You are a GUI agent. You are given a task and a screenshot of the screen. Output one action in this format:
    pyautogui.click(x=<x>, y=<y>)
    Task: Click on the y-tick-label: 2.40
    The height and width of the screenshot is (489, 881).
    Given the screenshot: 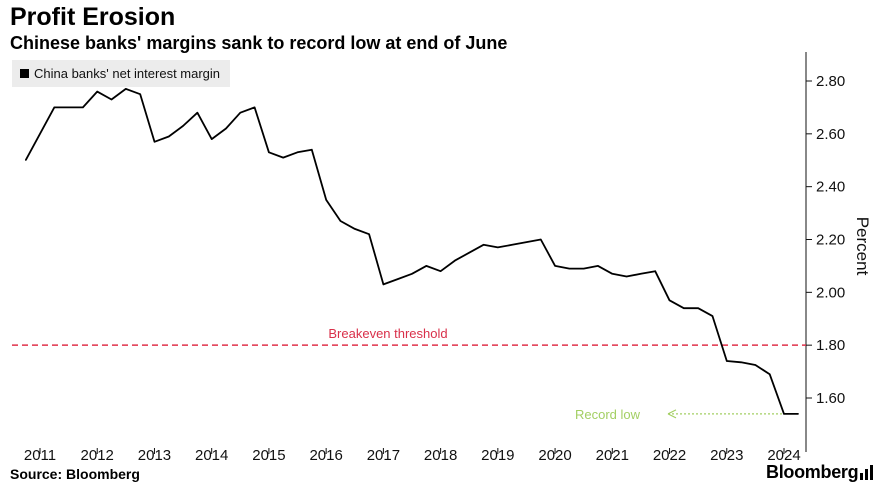 What is the action you would take?
    pyautogui.click(x=830, y=187)
    